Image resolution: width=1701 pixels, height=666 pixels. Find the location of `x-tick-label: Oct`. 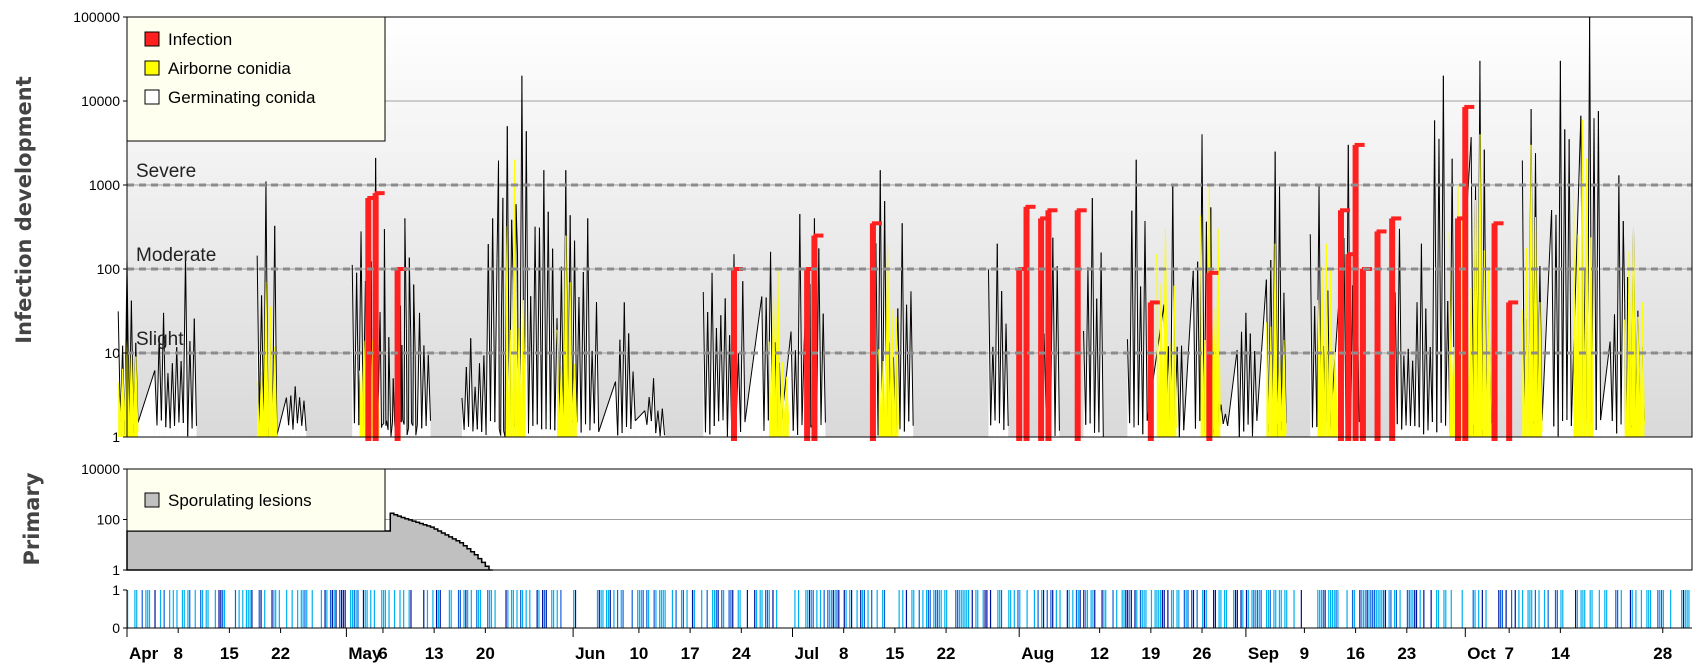

x-tick-label: Oct is located at coordinates (1481, 653).